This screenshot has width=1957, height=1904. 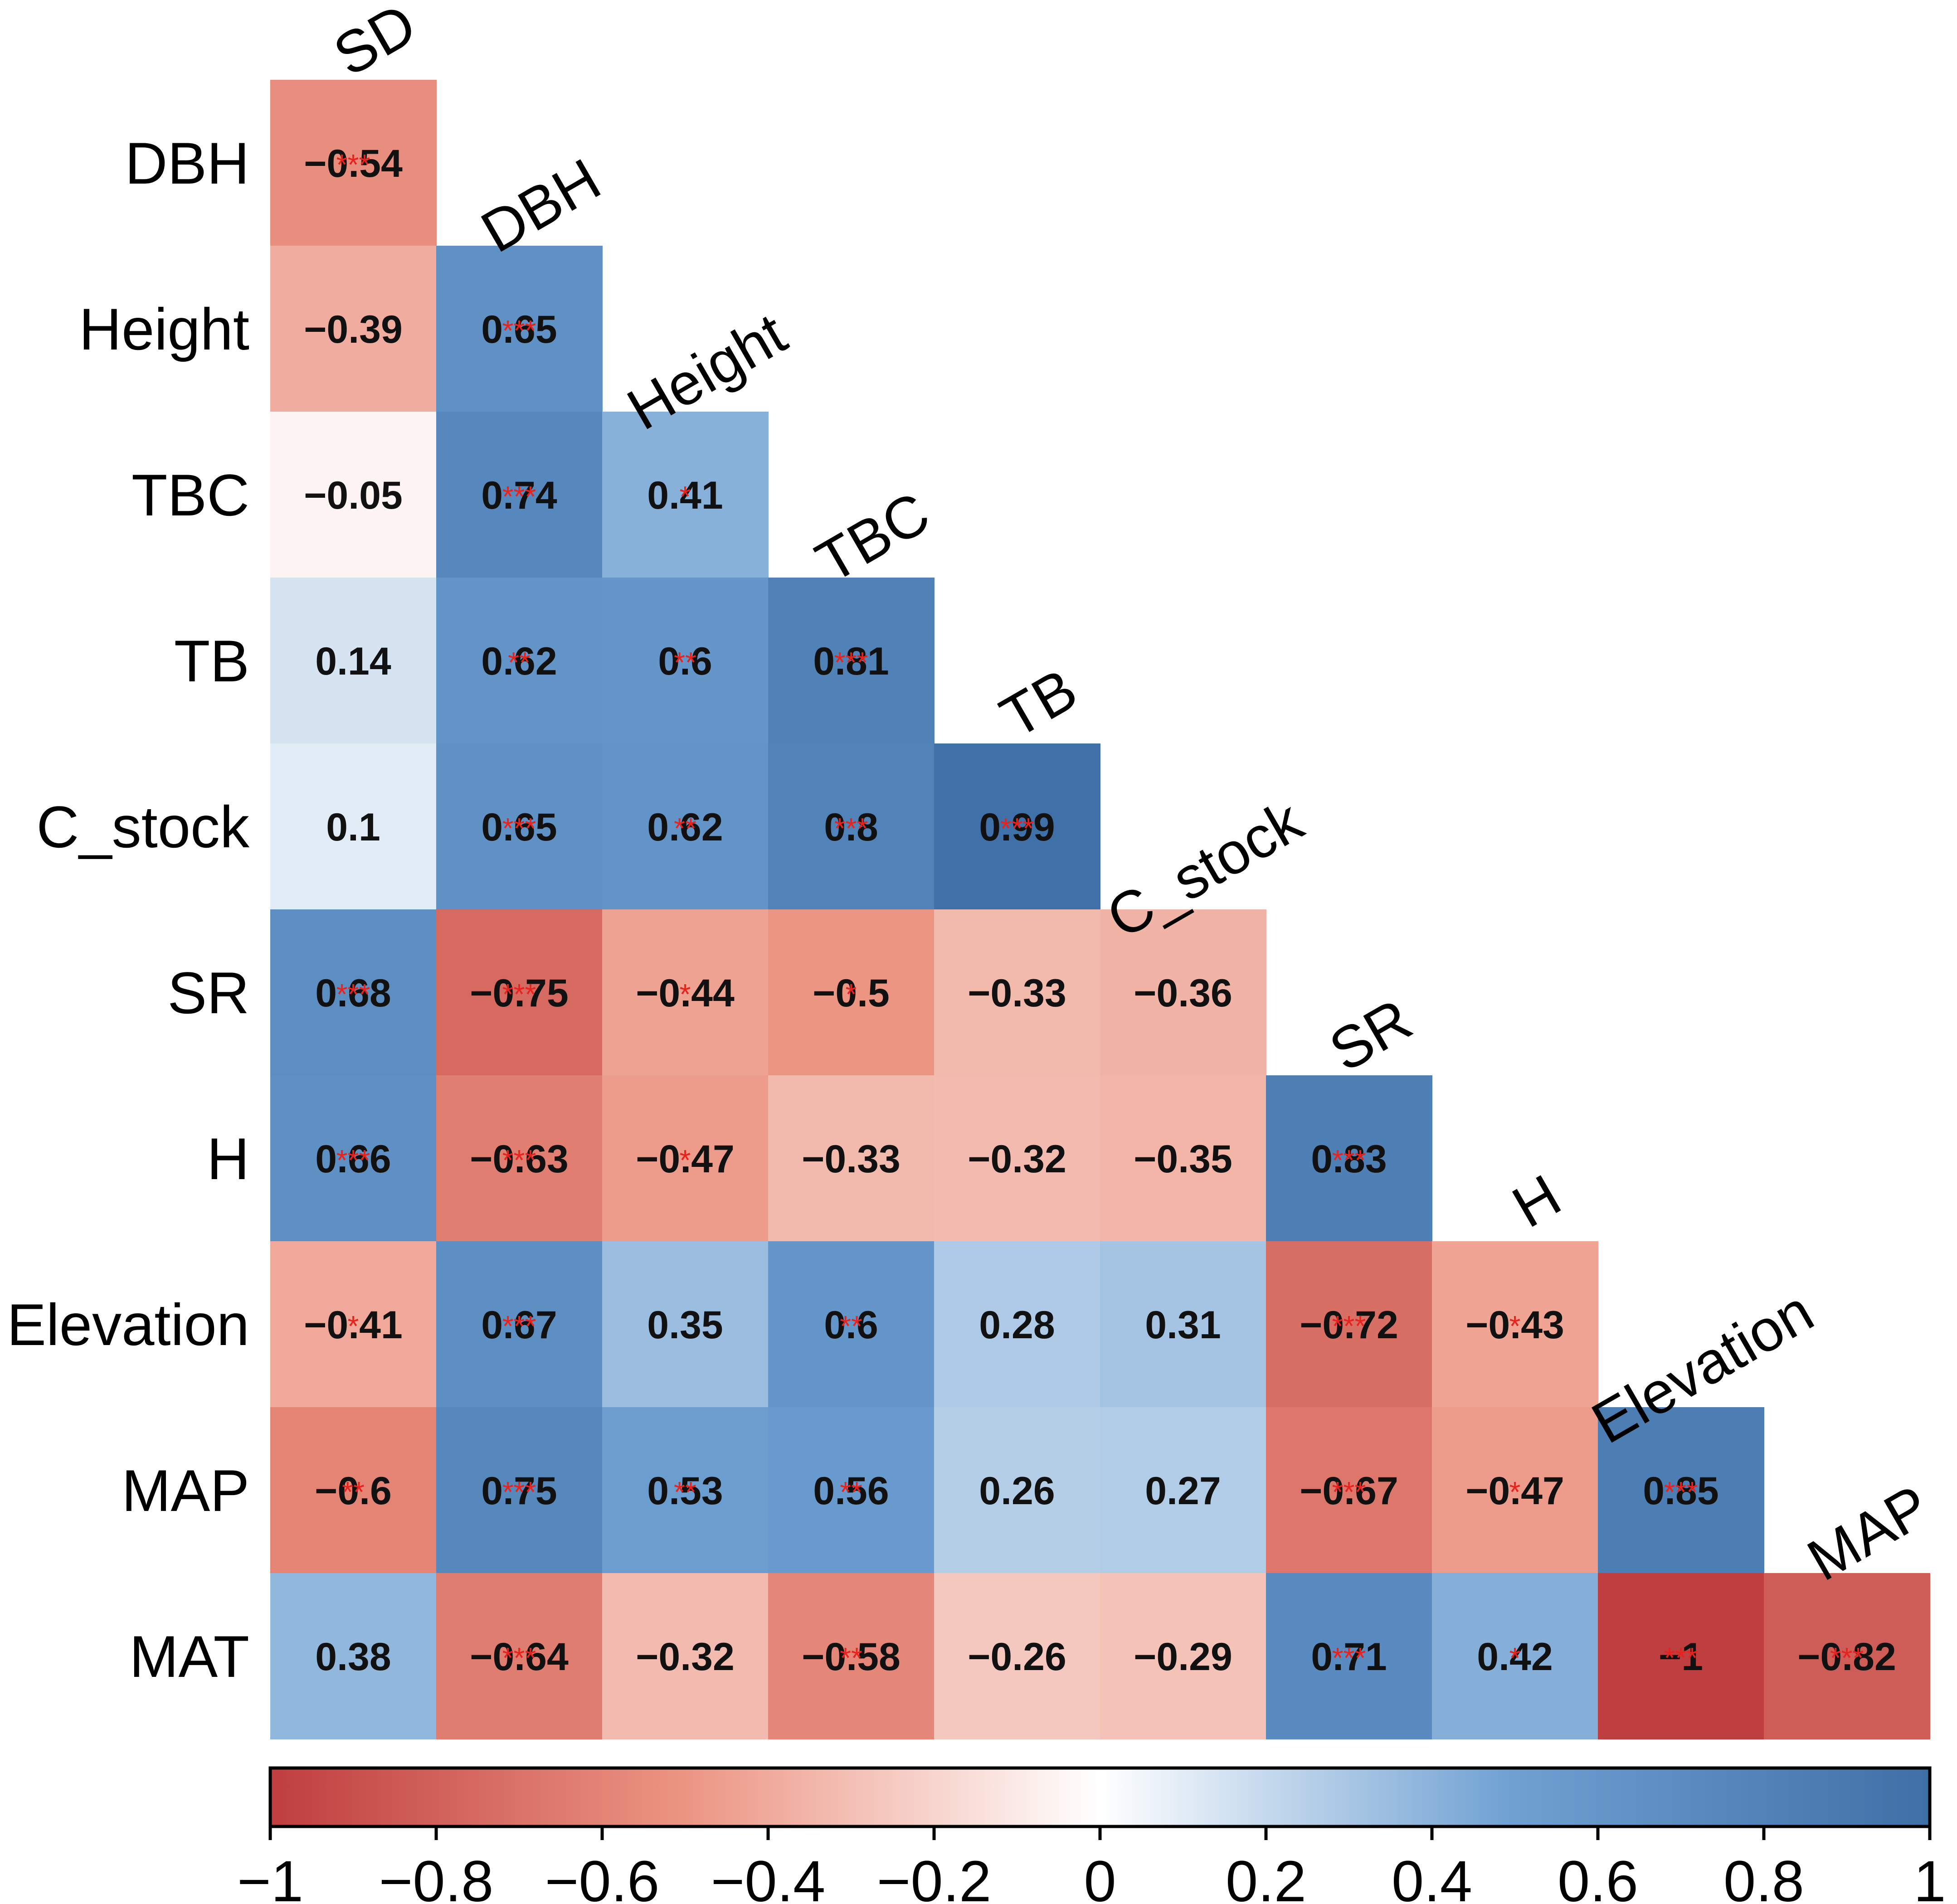 I want to click on cell-value: −0.41, so click(x=353, y=1325).